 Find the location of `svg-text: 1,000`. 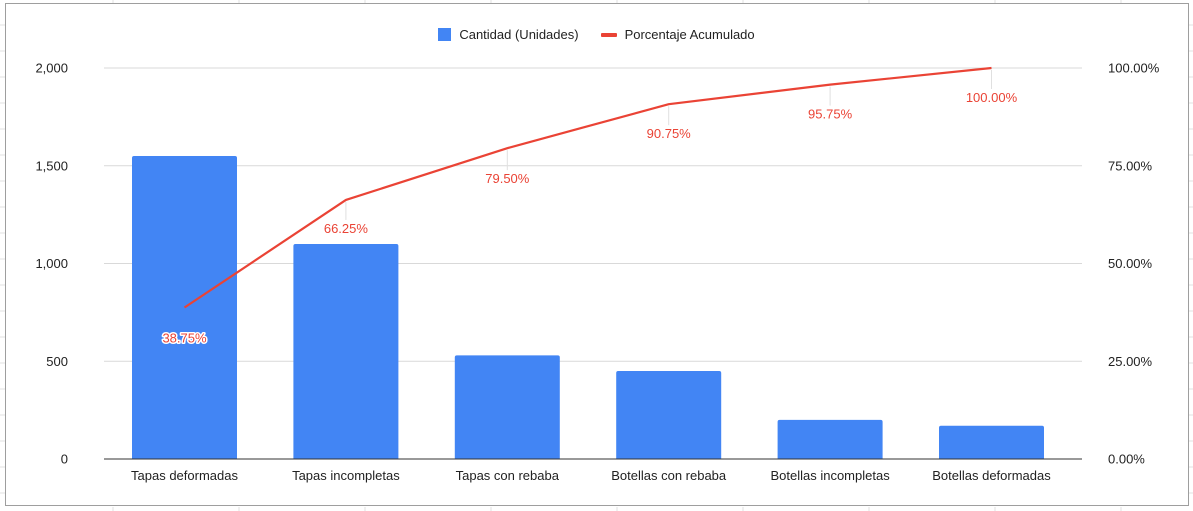

svg-text: 1,000 is located at coordinates (51, 263).